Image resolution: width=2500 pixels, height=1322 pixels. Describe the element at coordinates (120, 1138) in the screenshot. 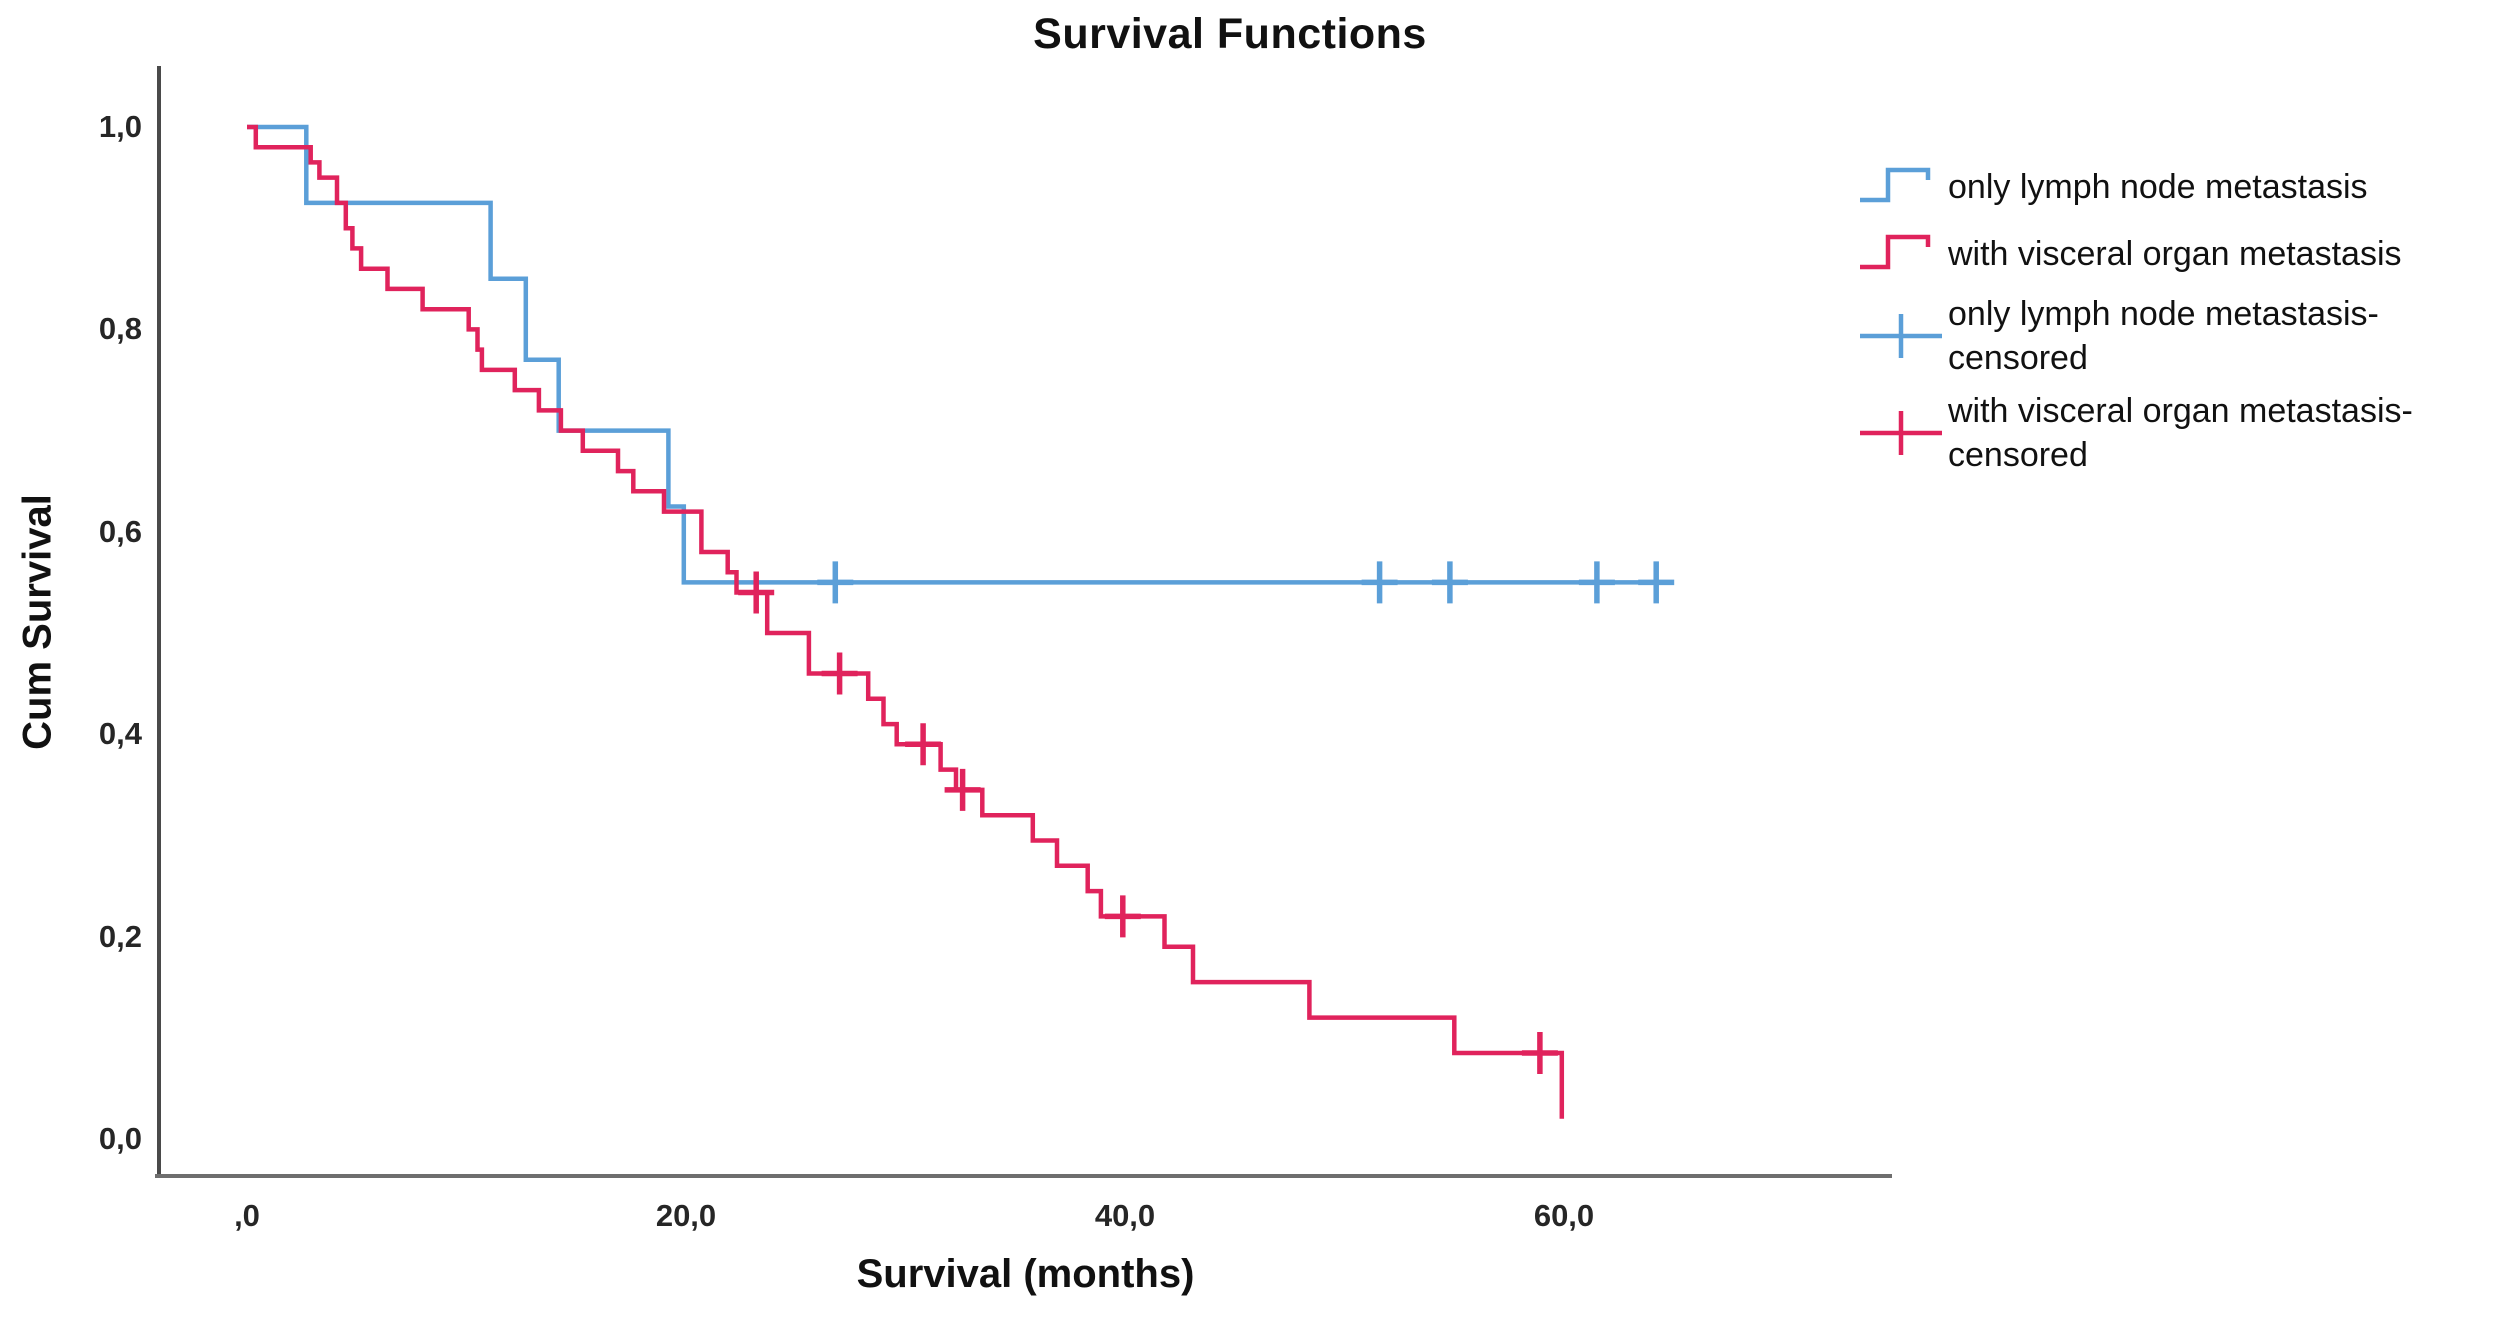

I see `y-tick-label: 0,0` at that location.